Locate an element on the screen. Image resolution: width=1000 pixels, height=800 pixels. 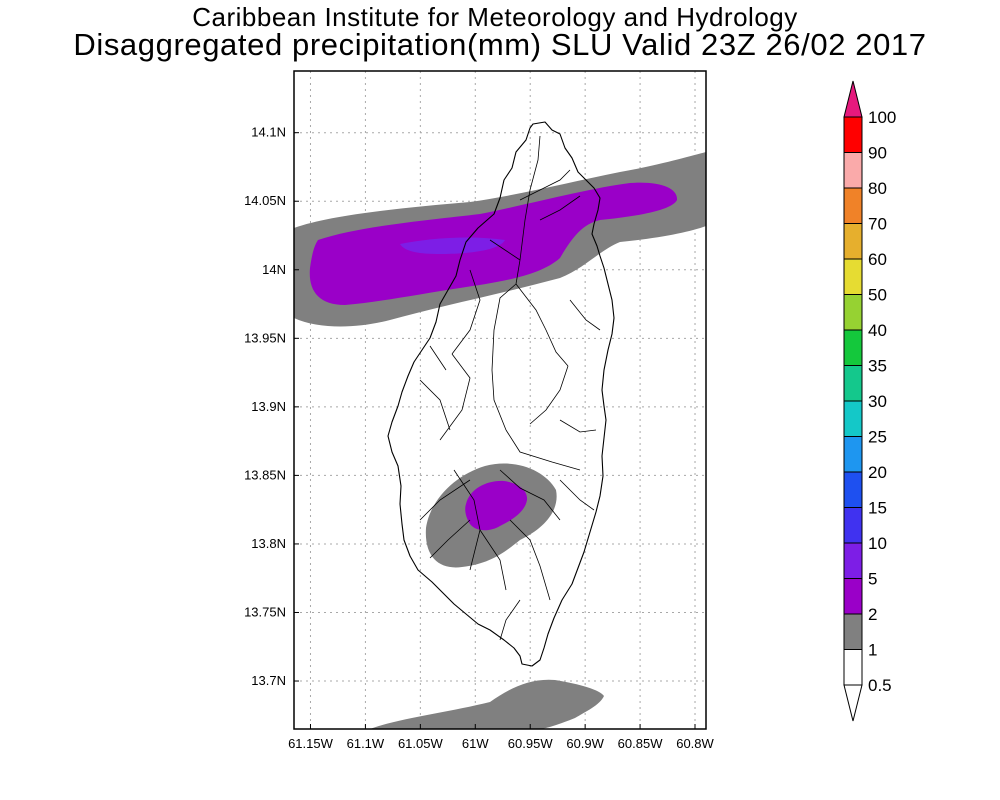
x-tick-label: 60.9W is located at coordinates (585, 743).